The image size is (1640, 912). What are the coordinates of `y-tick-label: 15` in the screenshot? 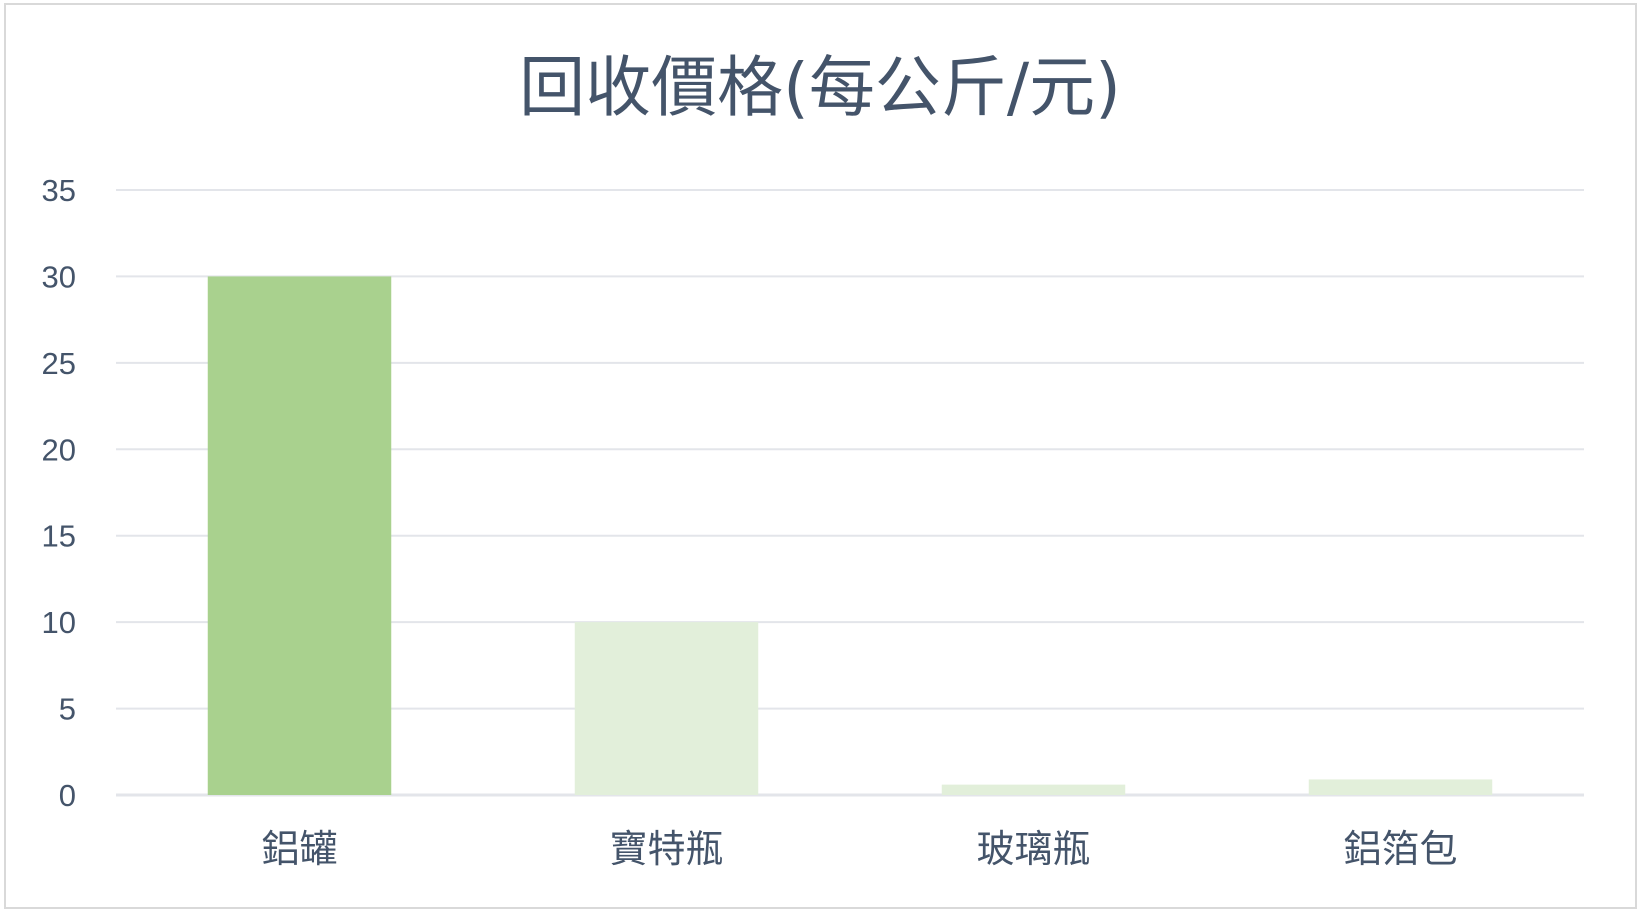 It's located at (59, 536).